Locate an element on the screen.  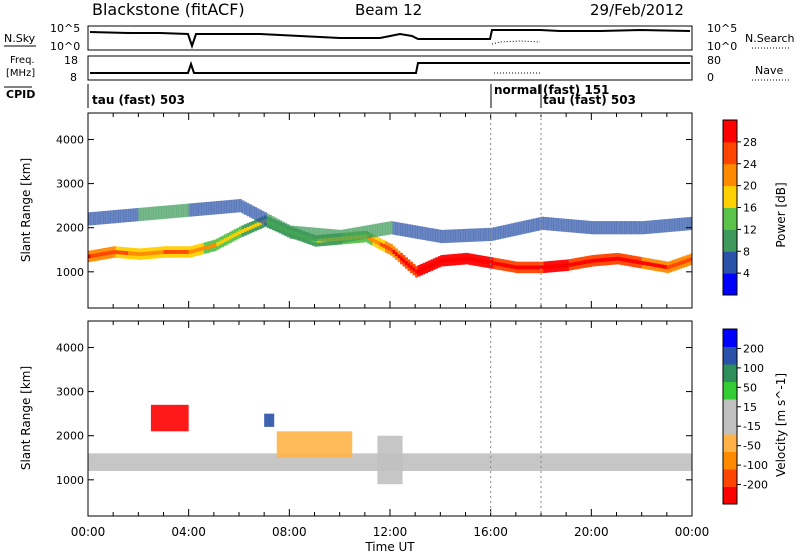
x-tick-label: 12:00 is located at coordinates (390, 532).